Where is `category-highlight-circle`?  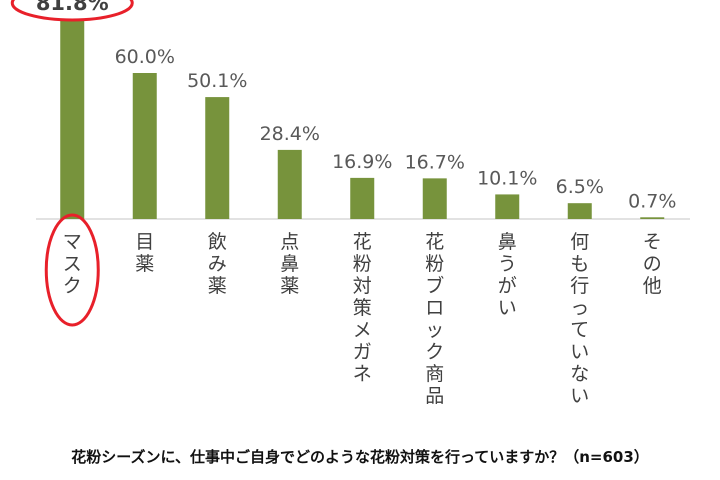
category-highlight-circle is located at coordinates (72, 270).